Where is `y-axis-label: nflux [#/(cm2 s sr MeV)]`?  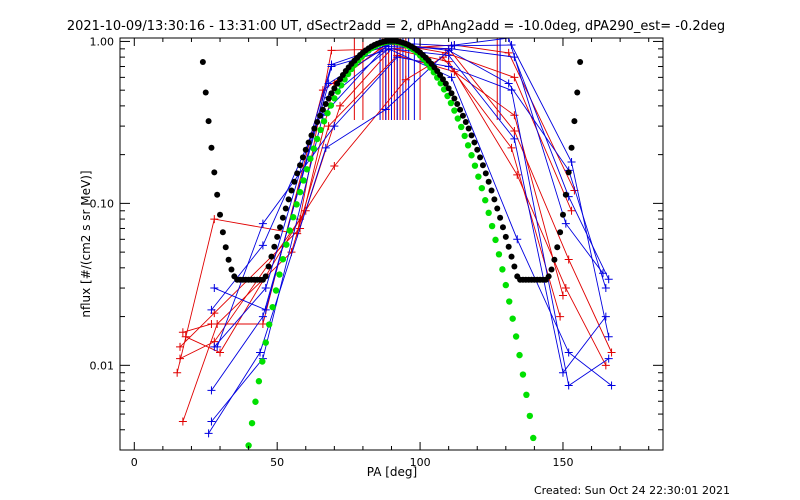 y-axis-label: nflux [#/(cm2 s sr MeV)] is located at coordinates (86, 243).